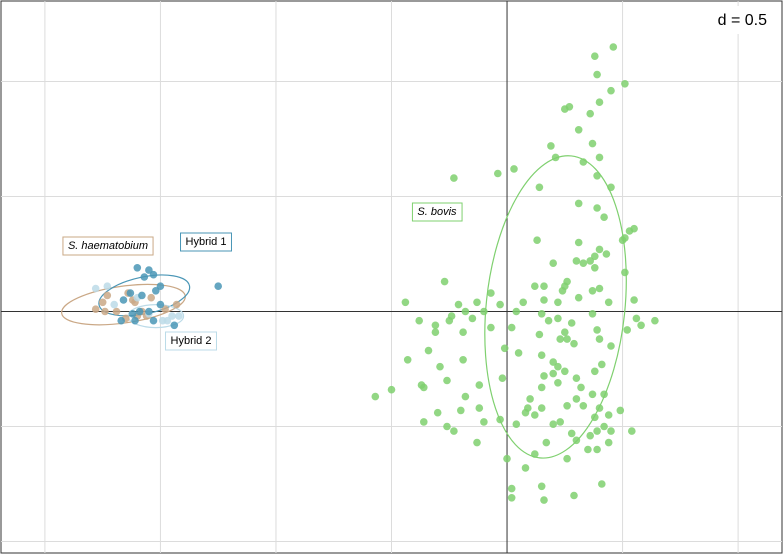  What do you see at coordinates (191, 341) in the screenshot?
I see `label-text-hybrid-2: Hybrid 2` at bounding box center [191, 341].